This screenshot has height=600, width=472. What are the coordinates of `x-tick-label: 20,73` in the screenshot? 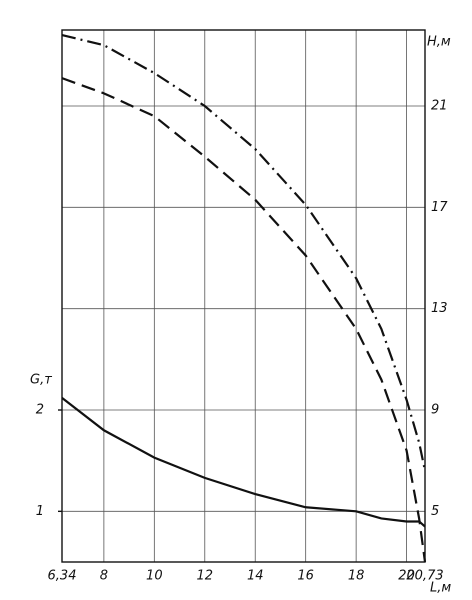 It's located at (424, 576).